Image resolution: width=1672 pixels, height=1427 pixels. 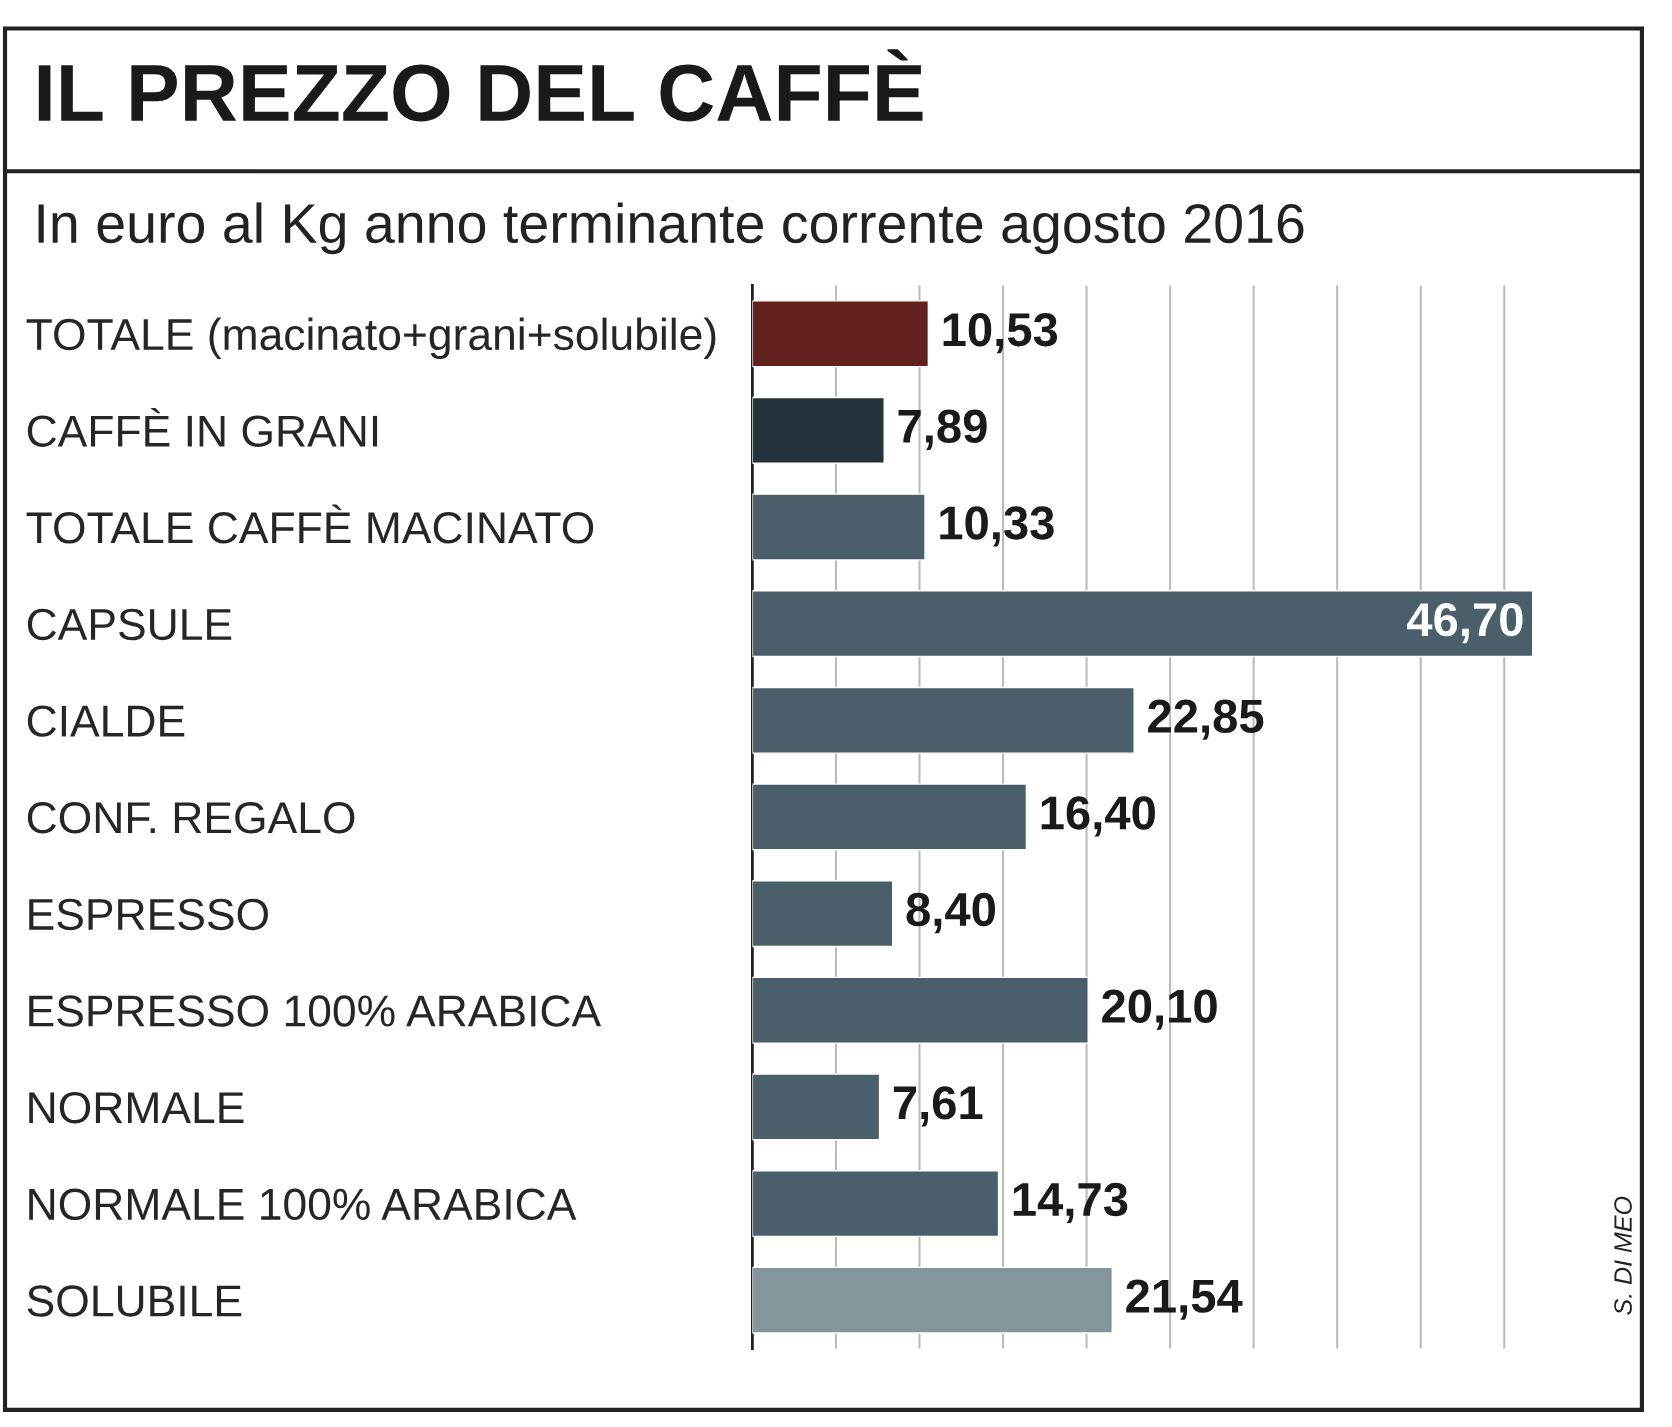 I want to click on data-label: 46,70, so click(x=1465, y=623).